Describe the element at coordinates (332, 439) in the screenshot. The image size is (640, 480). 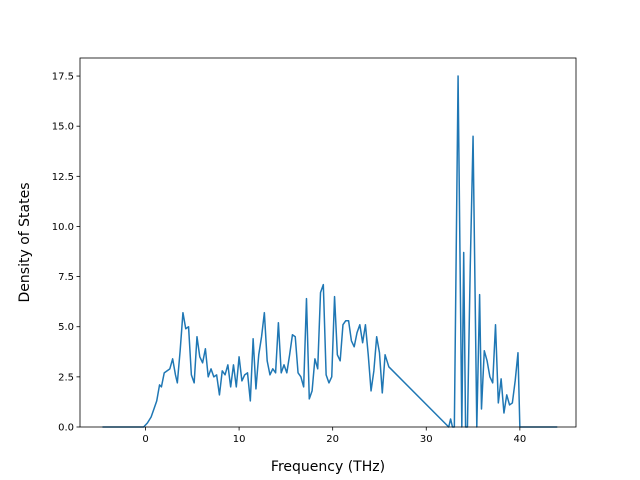
I see `x-tick-label: 20` at that location.